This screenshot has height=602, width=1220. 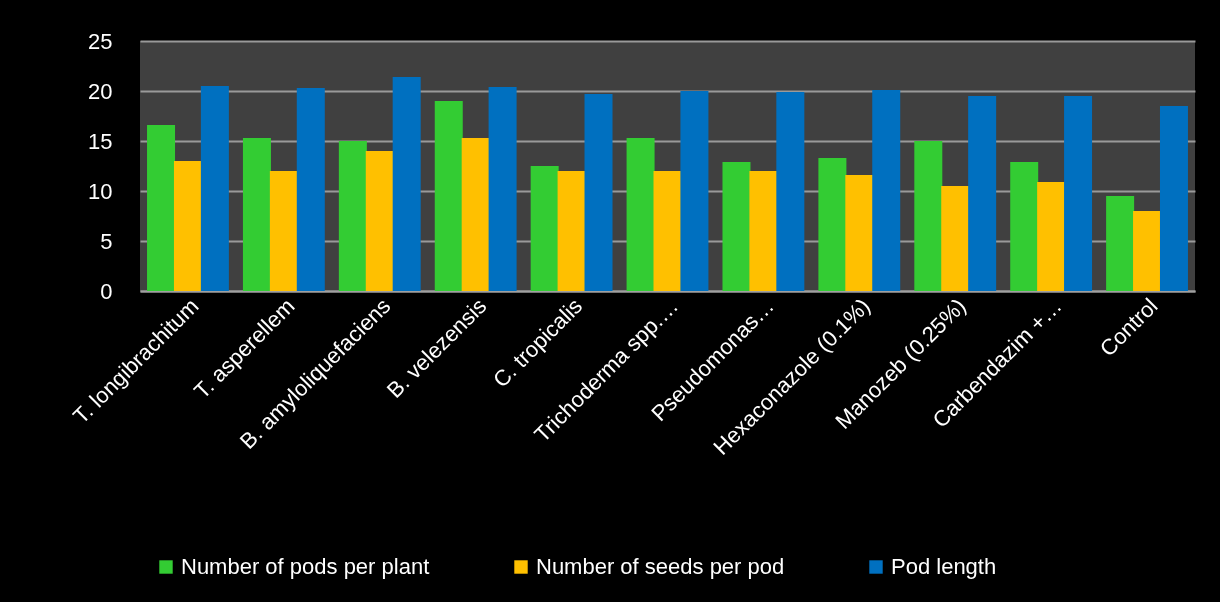 What do you see at coordinates (100, 41) in the screenshot?
I see `y-tick-label: 25` at bounding box center [100, 41].